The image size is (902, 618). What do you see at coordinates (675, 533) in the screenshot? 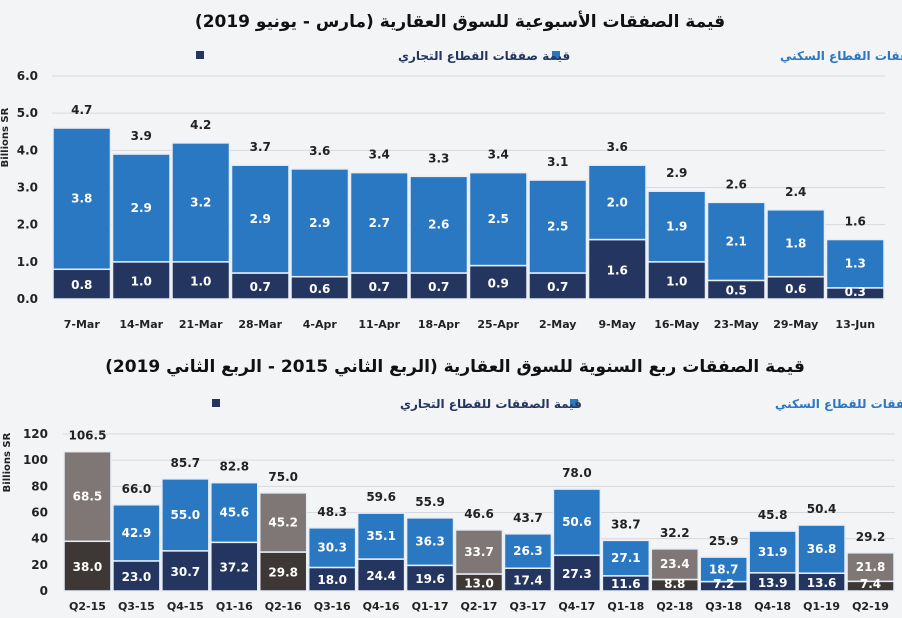
I see `data-label-total: 32.2` at bounding box center [675, 533].